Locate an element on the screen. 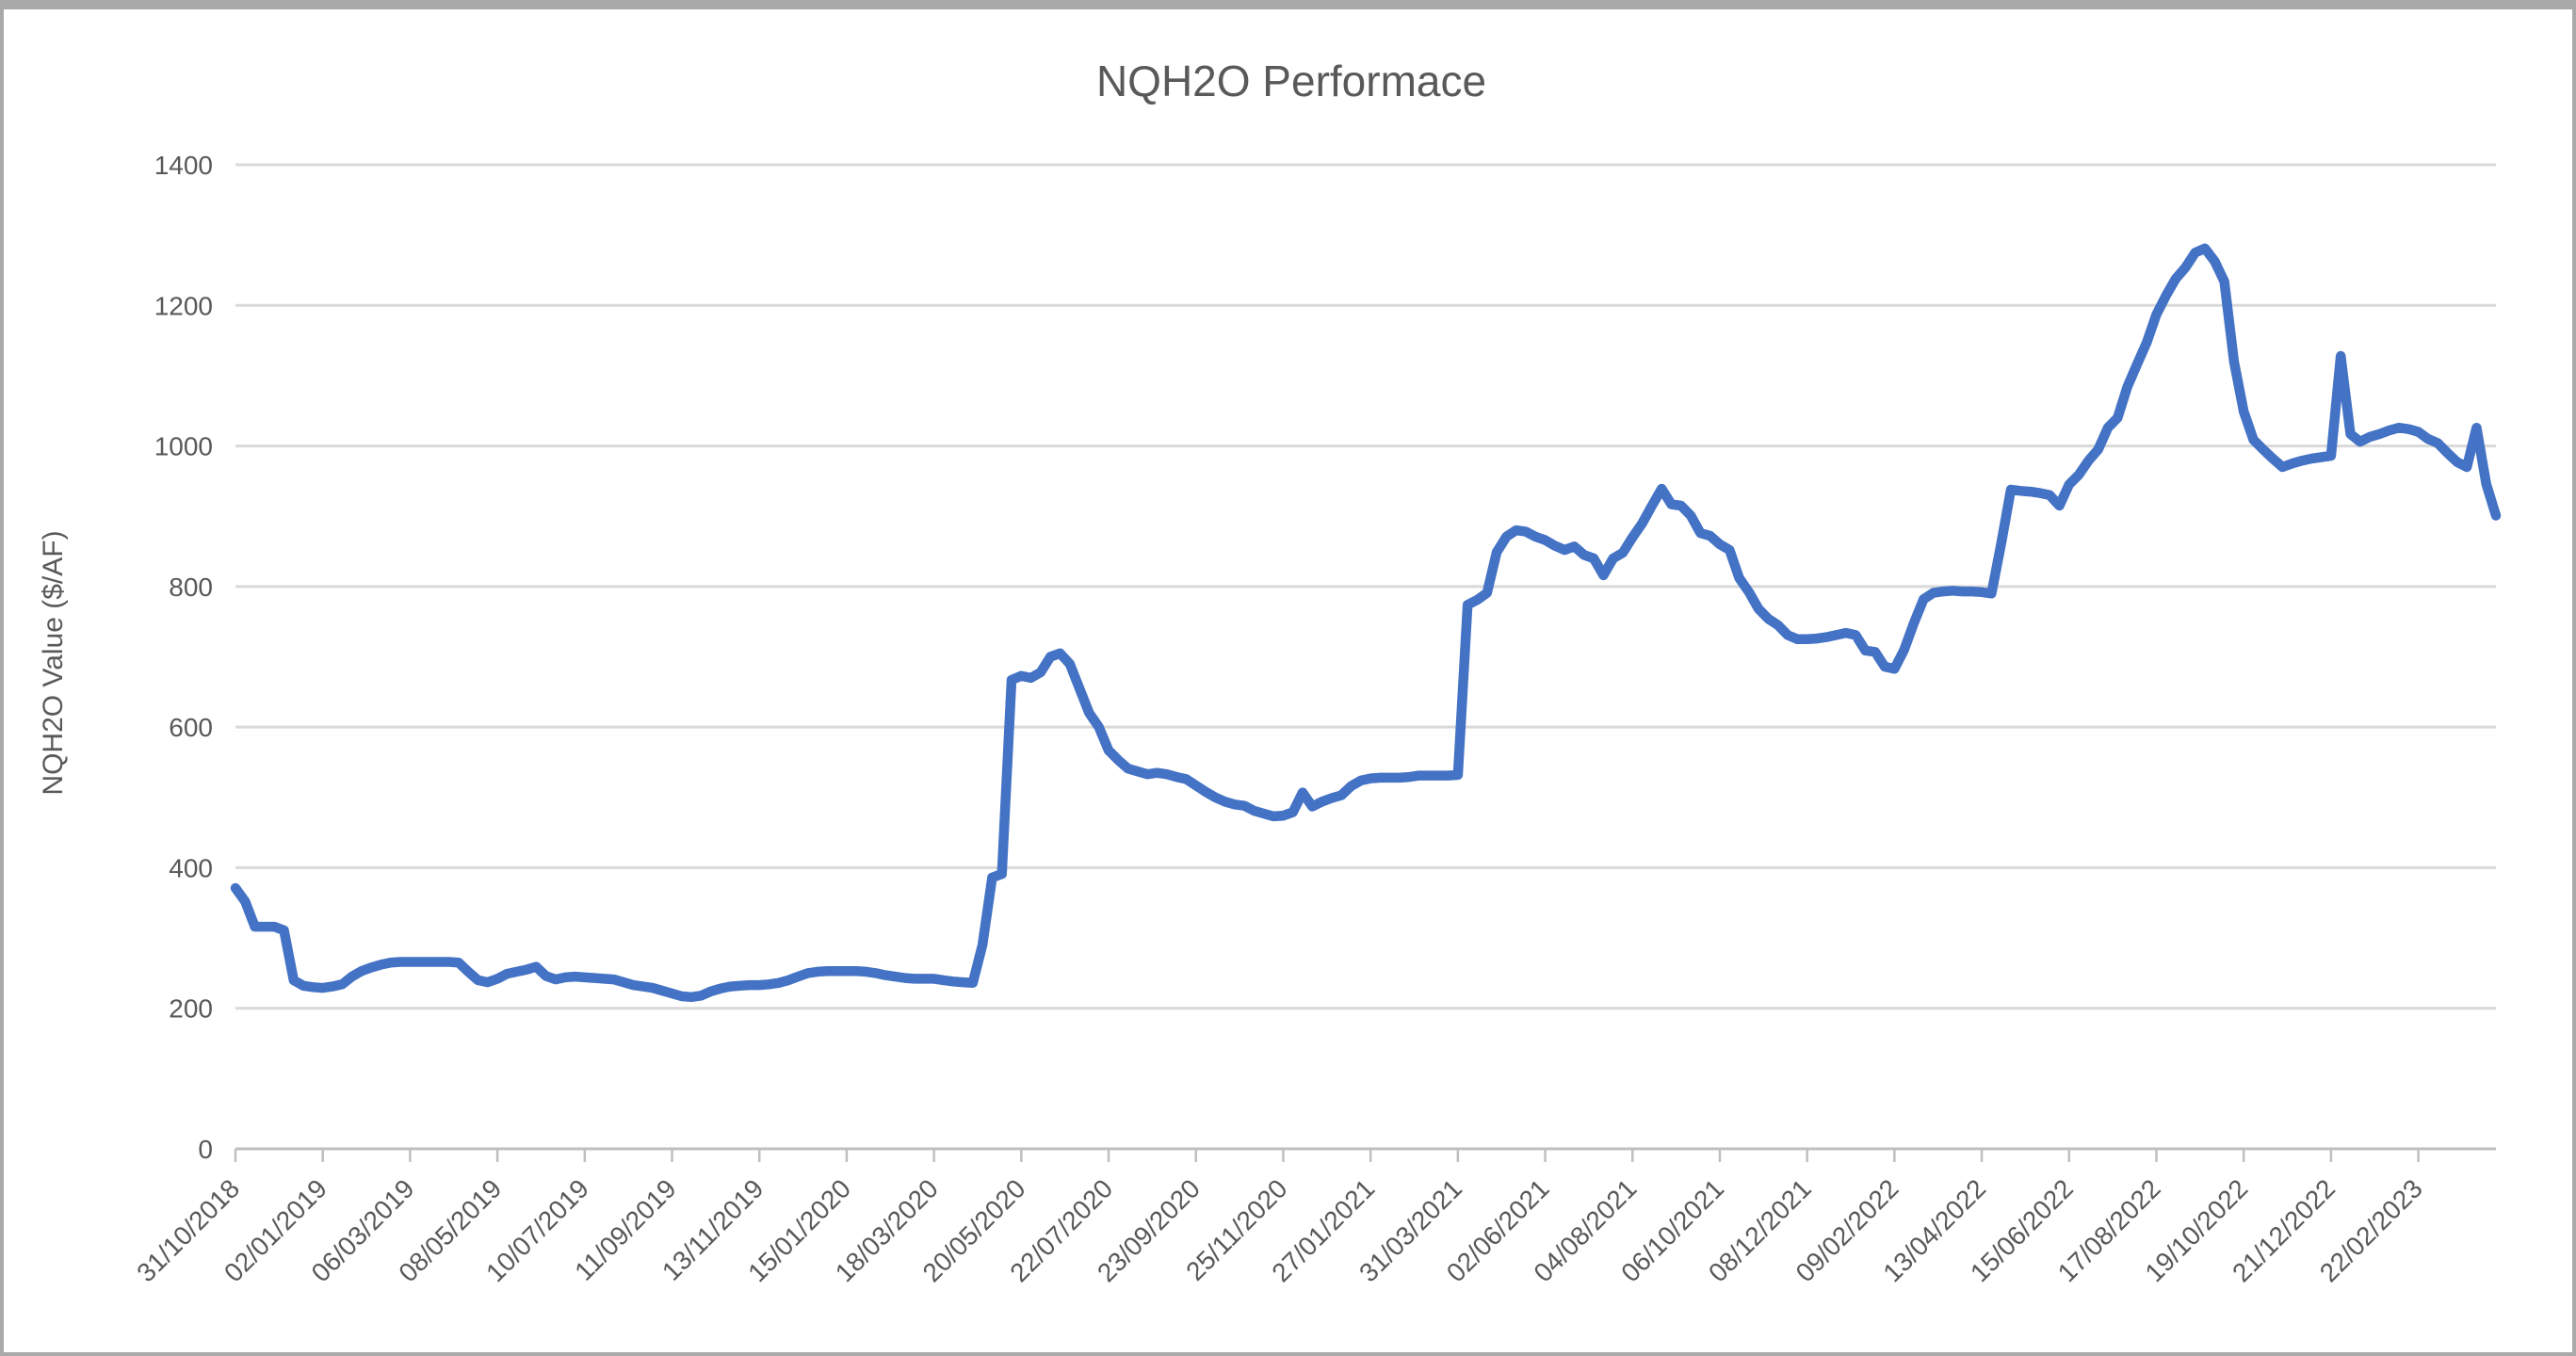 The image size is (2576, 1356). y-axis-label: 1200 is located at coordinates (183, 306).